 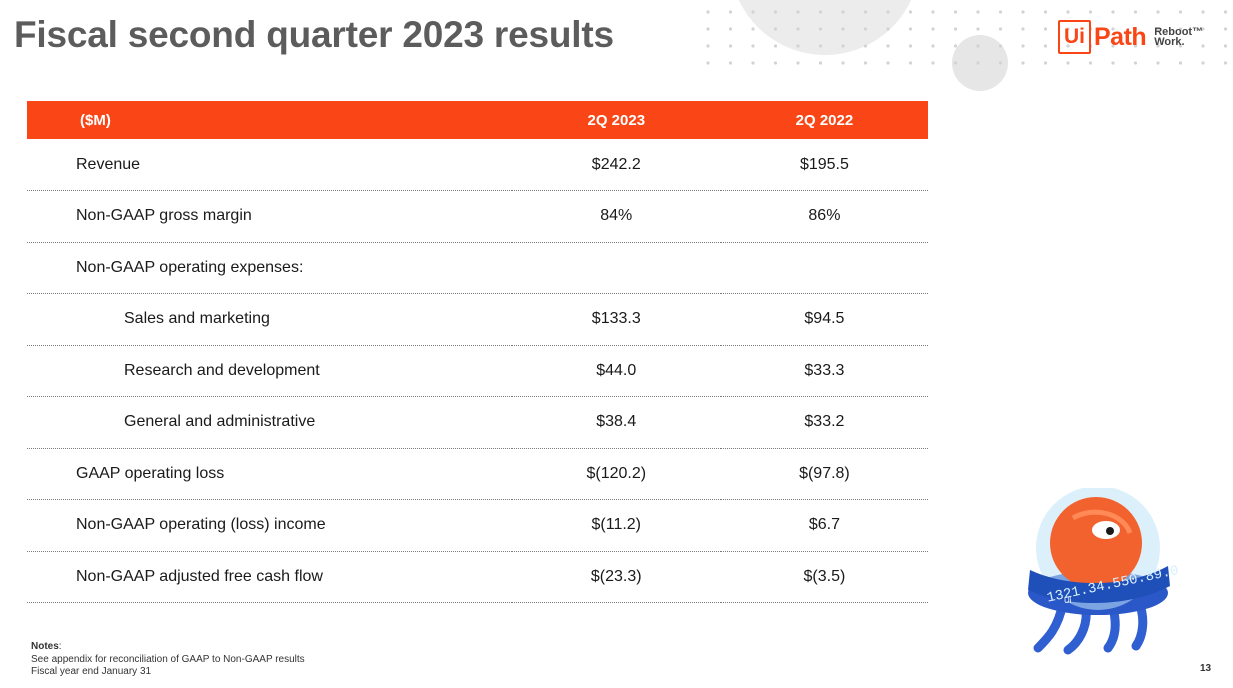 What do you see at coordinates (91, 671) in the screenshot?
I see `notes-line-2: Fiscal year end January 31` at bounding box center [91, 671].